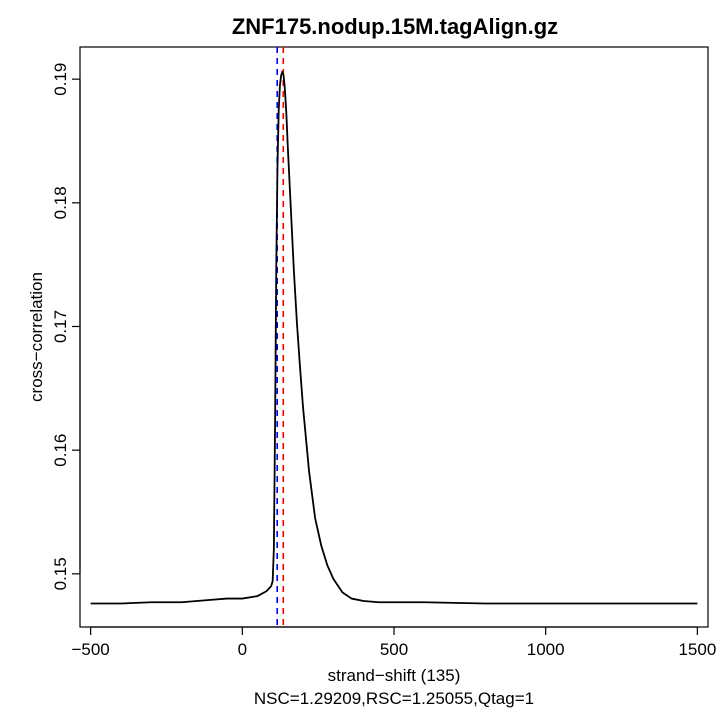 The image size is (720, 720). Describe the element at coordinates (36, 337) in the screenshot. I see `y-axis-label: cross−correlation` at that location.